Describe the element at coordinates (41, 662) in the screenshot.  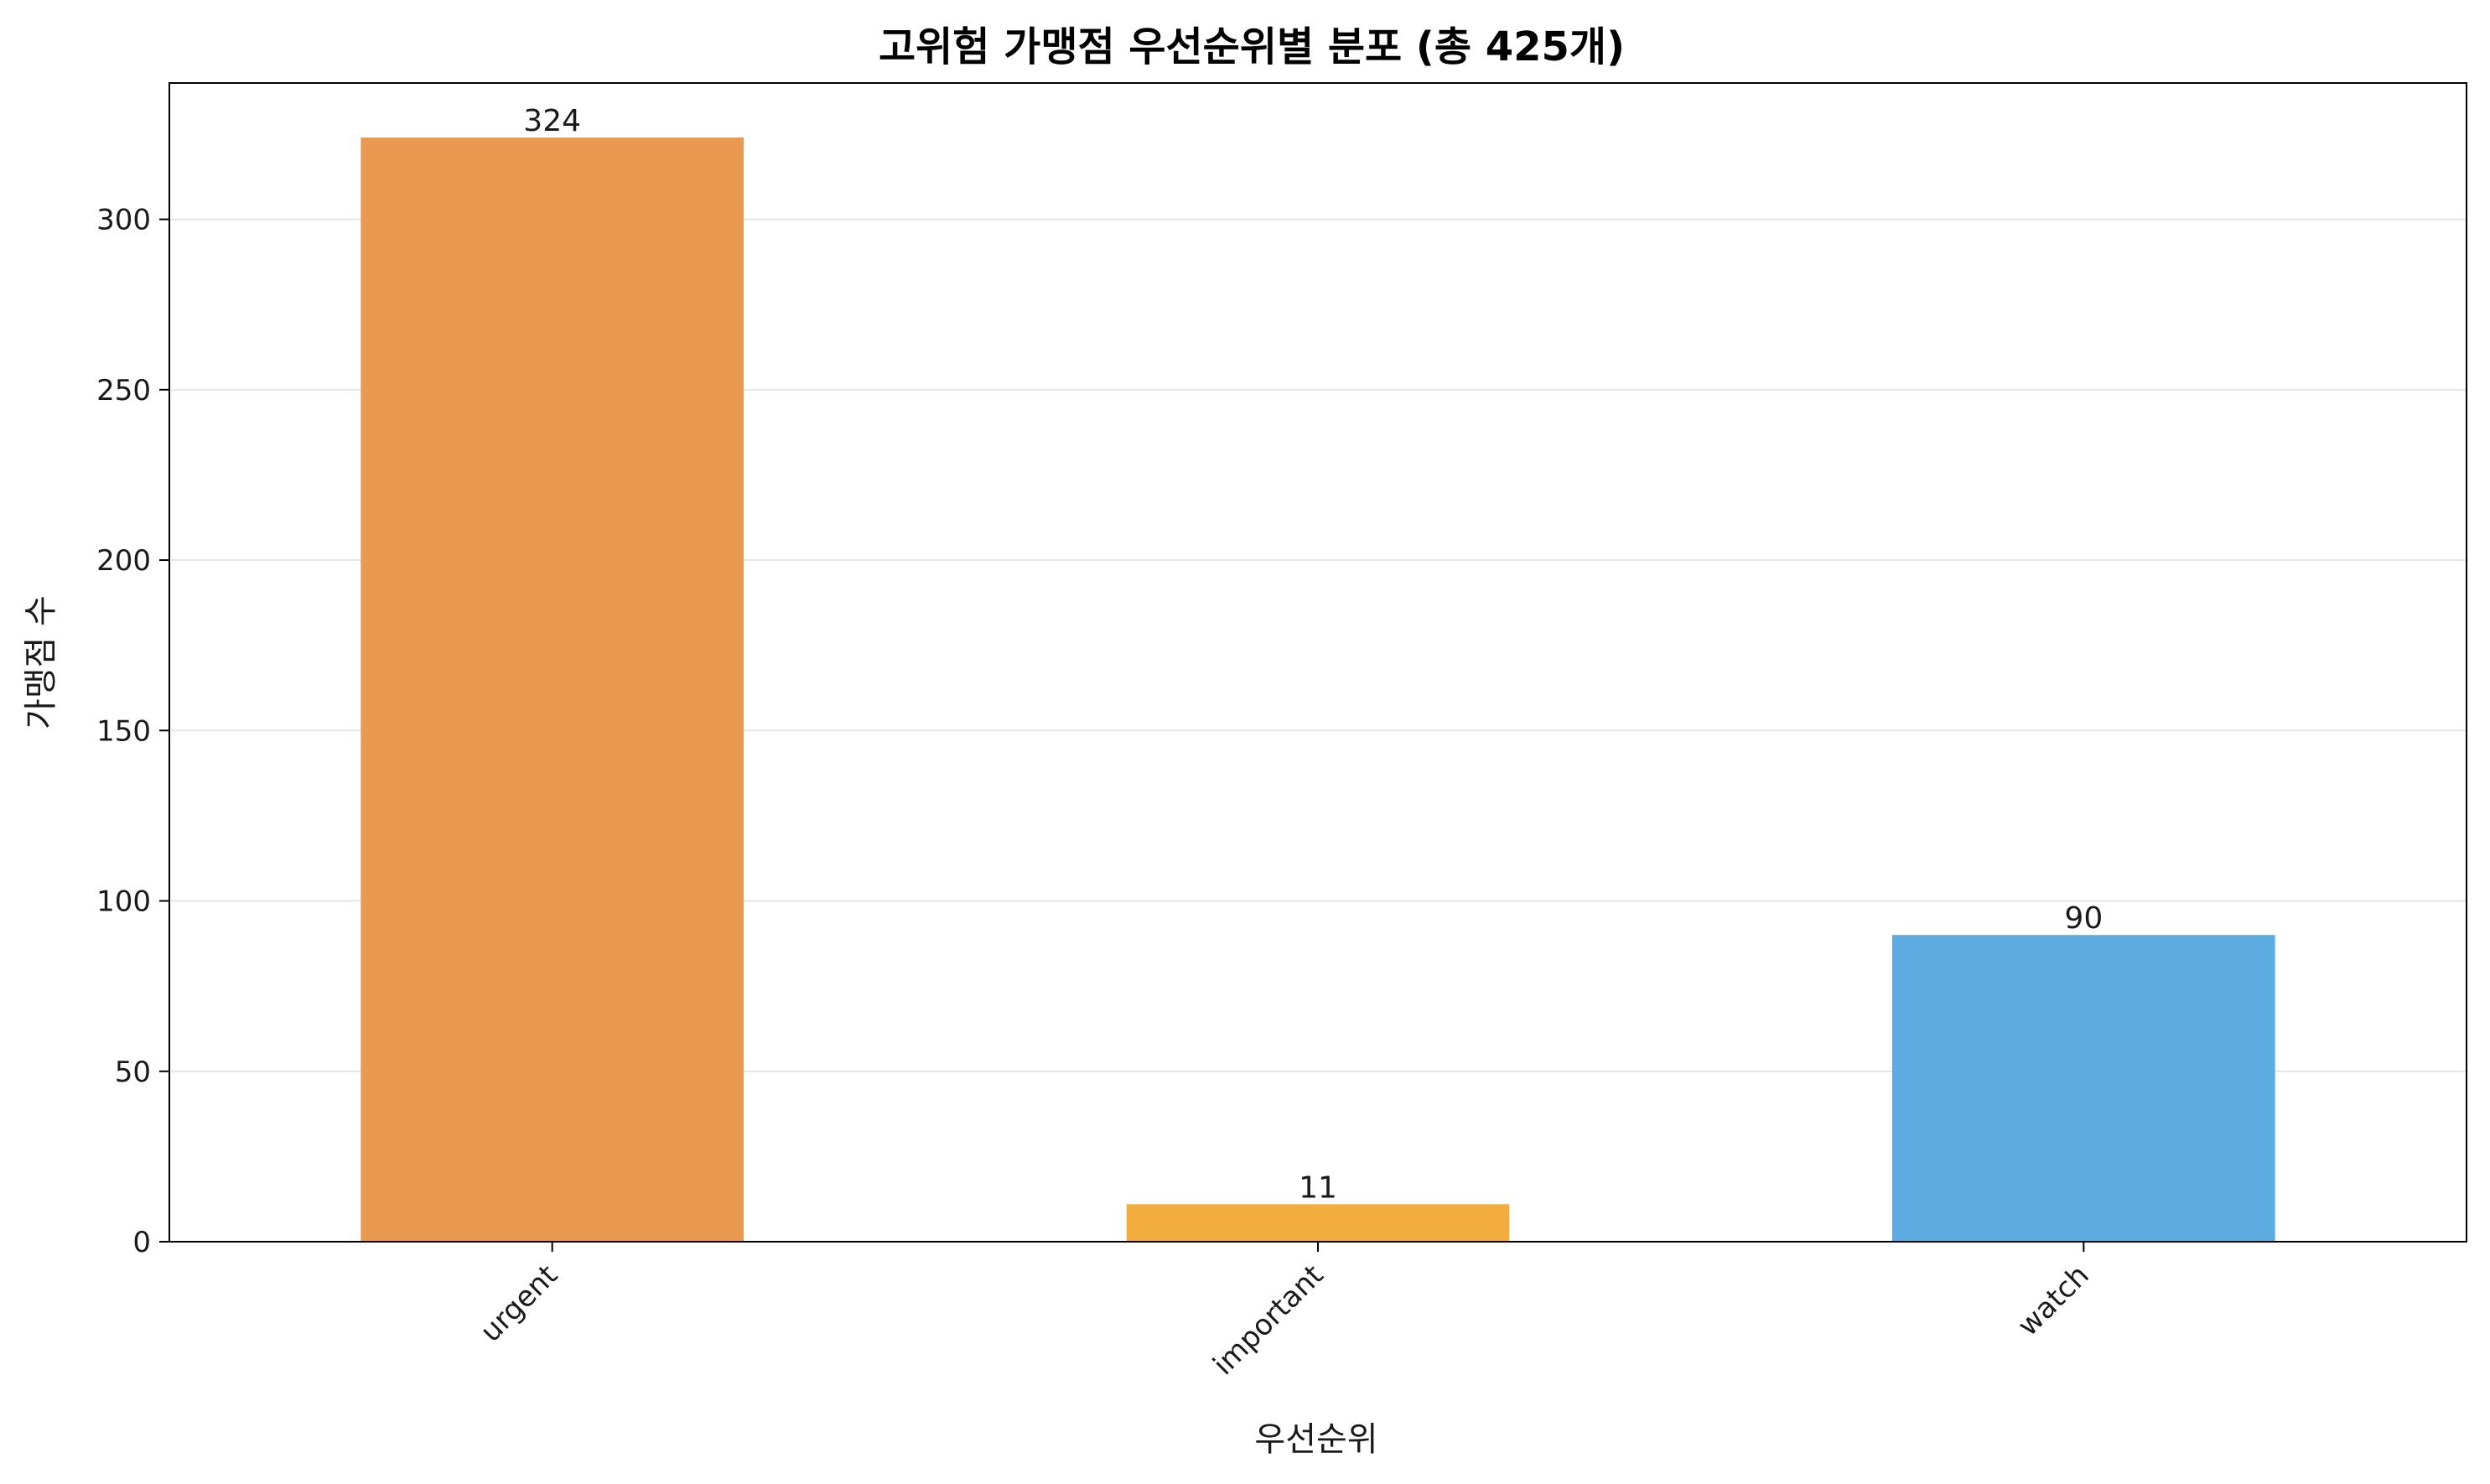
I see `y-axis-title: 가맹점 수` at that location.